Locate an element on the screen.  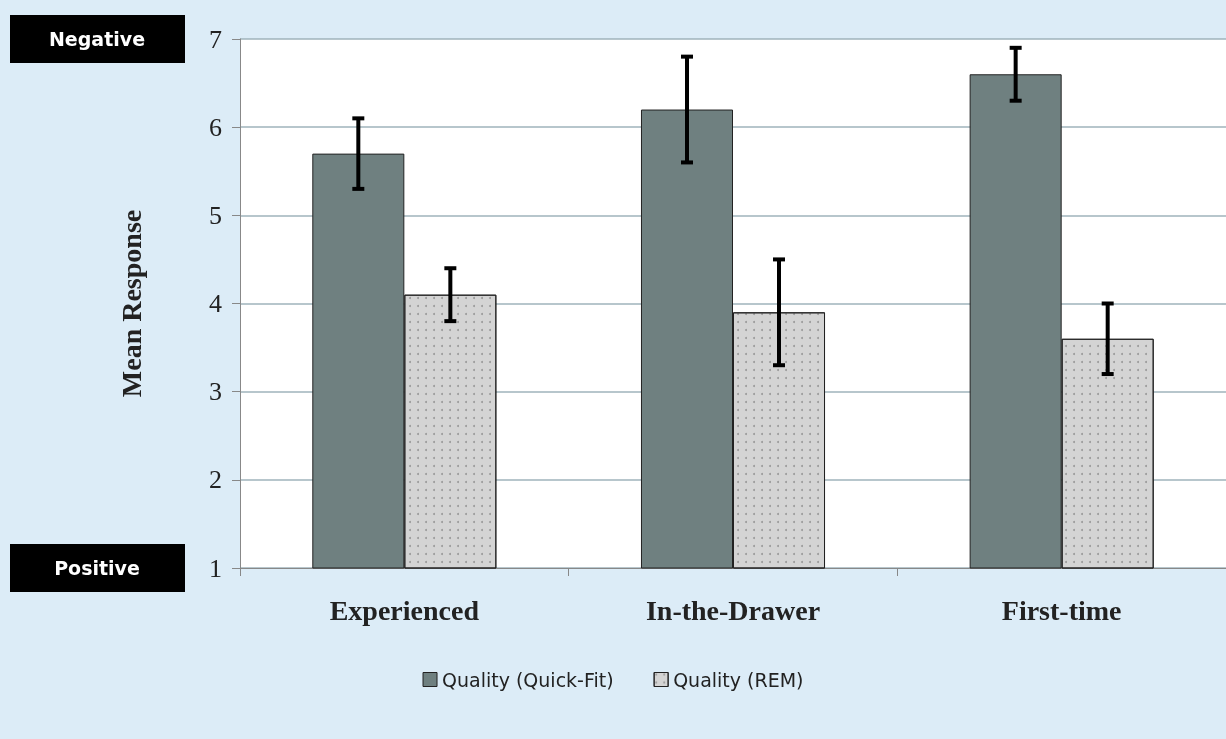
y-tick-label: 5 is located at coordinates (215, 215).